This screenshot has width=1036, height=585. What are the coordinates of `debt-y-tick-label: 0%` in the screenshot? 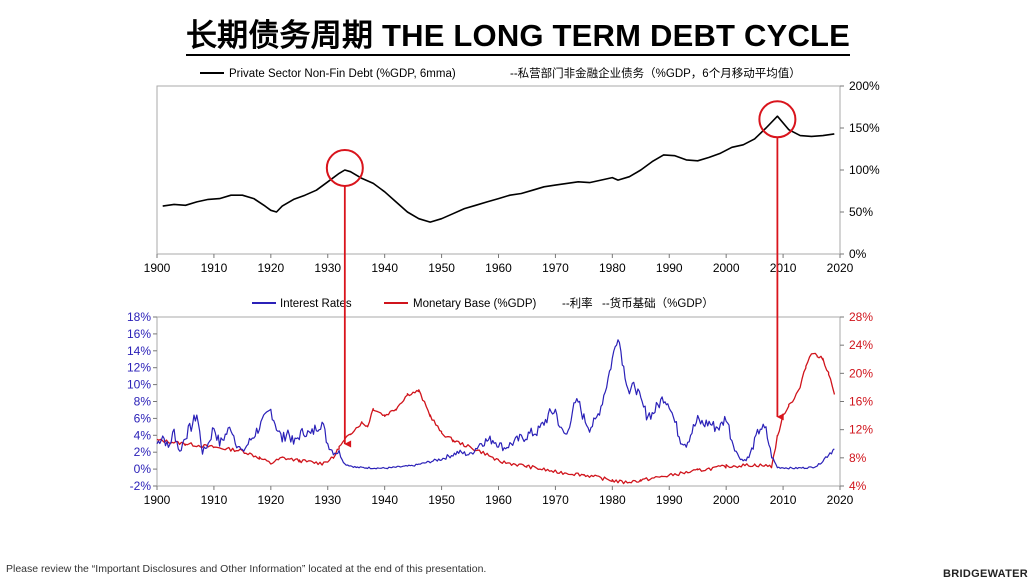 It's located at (858, 254).